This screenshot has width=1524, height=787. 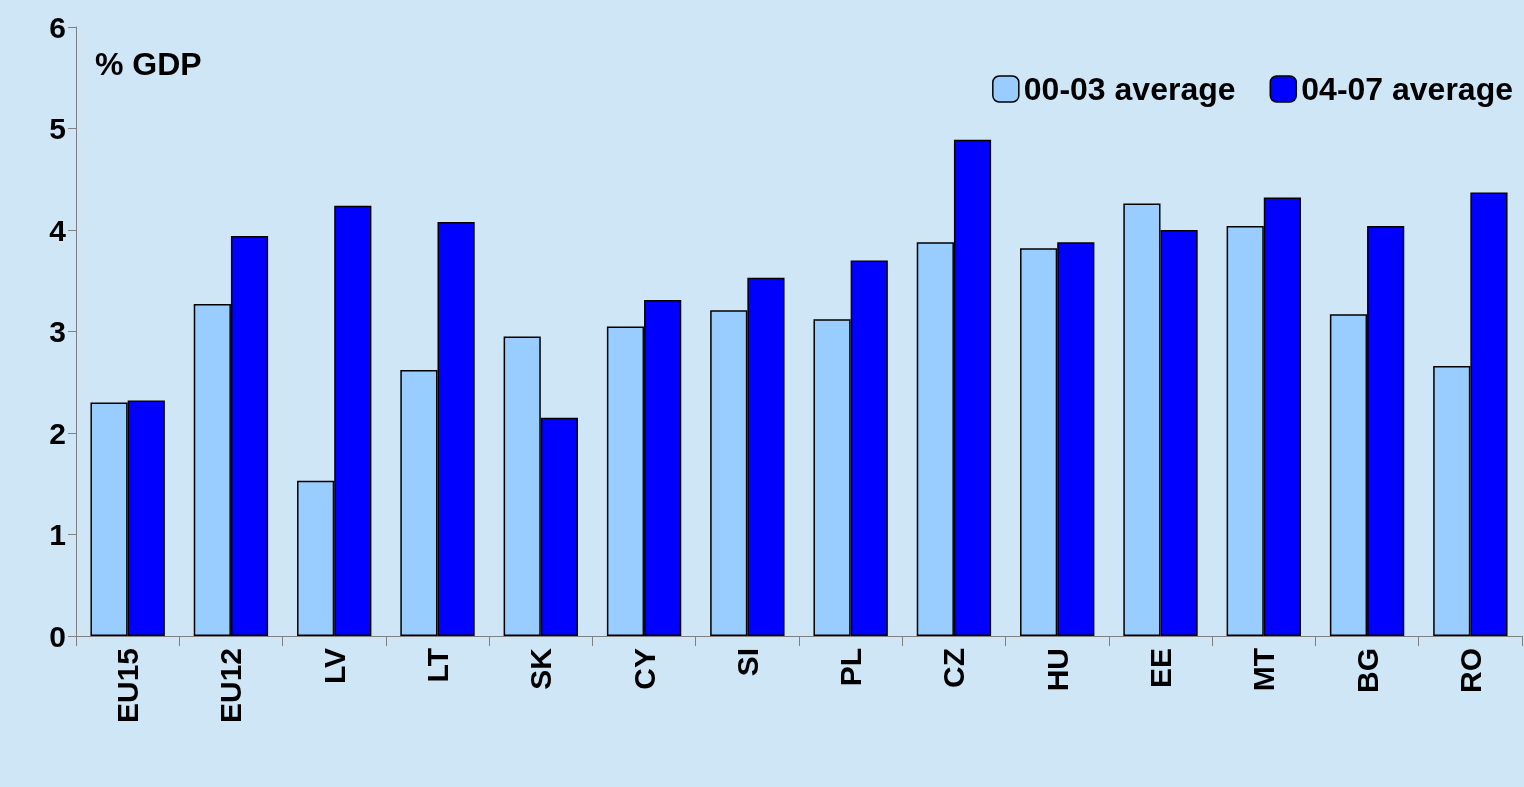 What do you see at coordinates (1057, 670) in the screenshot?
I see `x-tick-label: HU` at bounding box center [1057, 670].